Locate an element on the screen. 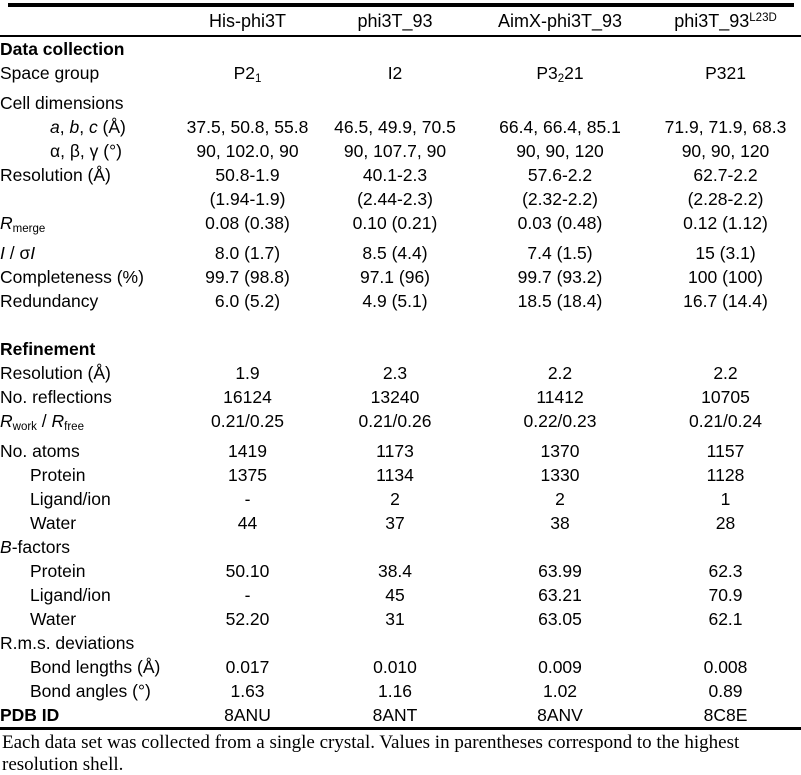 This screenshot has width=801, height=775. table-cell: P21 is located at coordinates (247, 76).